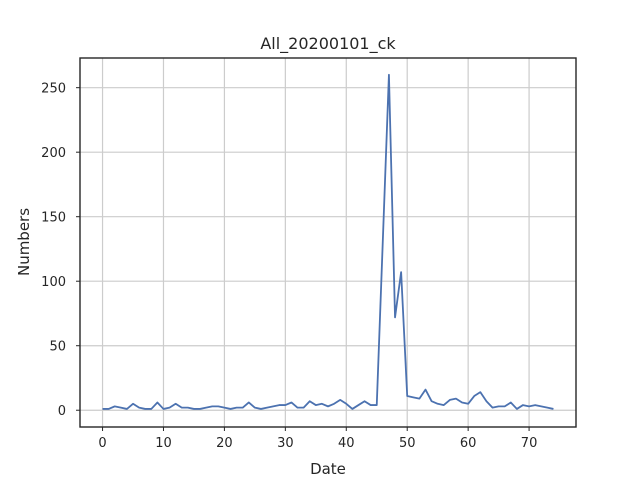 This screenshot has height=480, width=640. I want to click on x-axis-label: Date, so click(328, 469).